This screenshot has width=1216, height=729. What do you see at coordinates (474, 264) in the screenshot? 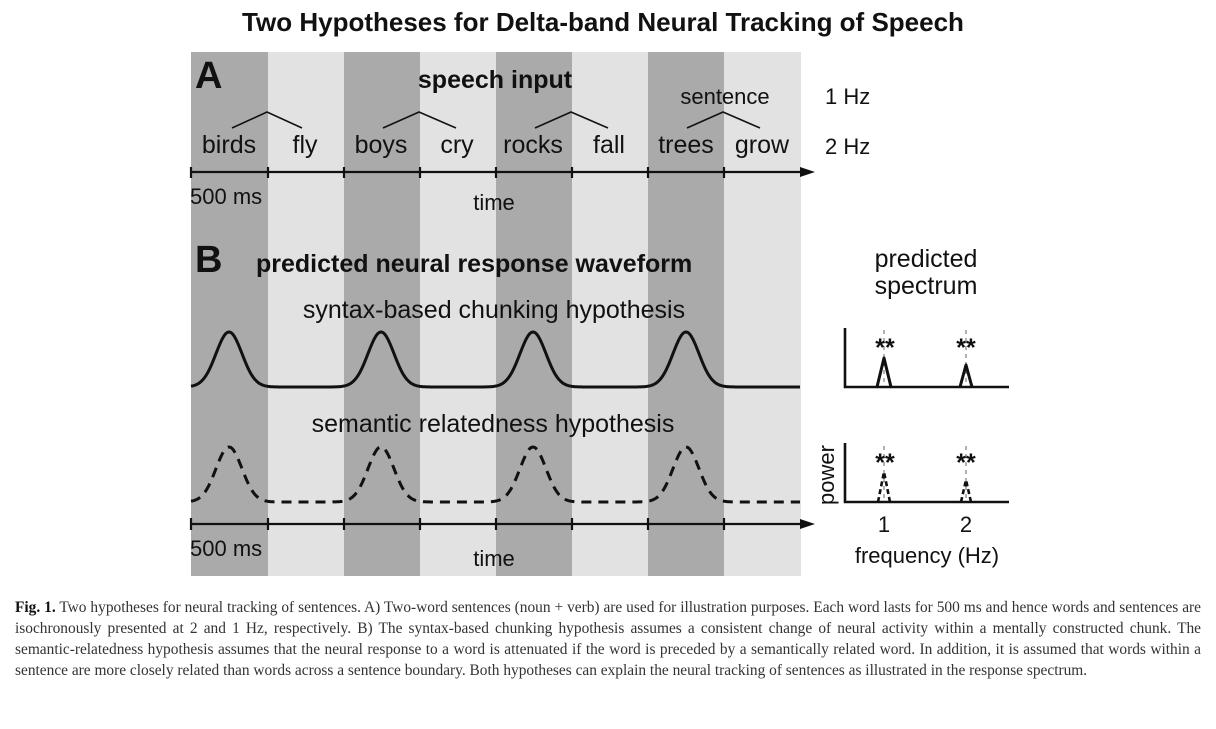
I see `panel-b-heading: predicted neural response waveform` at bounding box center [474, 264].